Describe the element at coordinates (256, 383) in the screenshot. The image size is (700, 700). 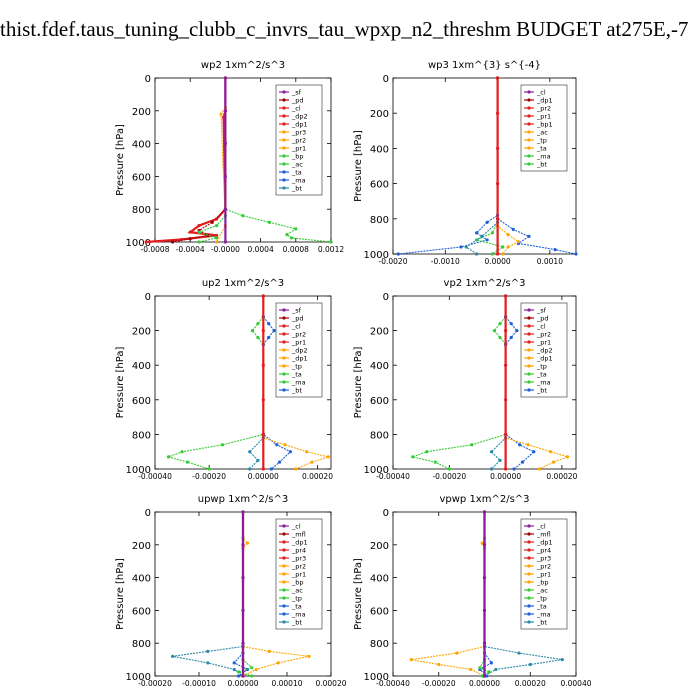
I see `series-line-ta` at that location.